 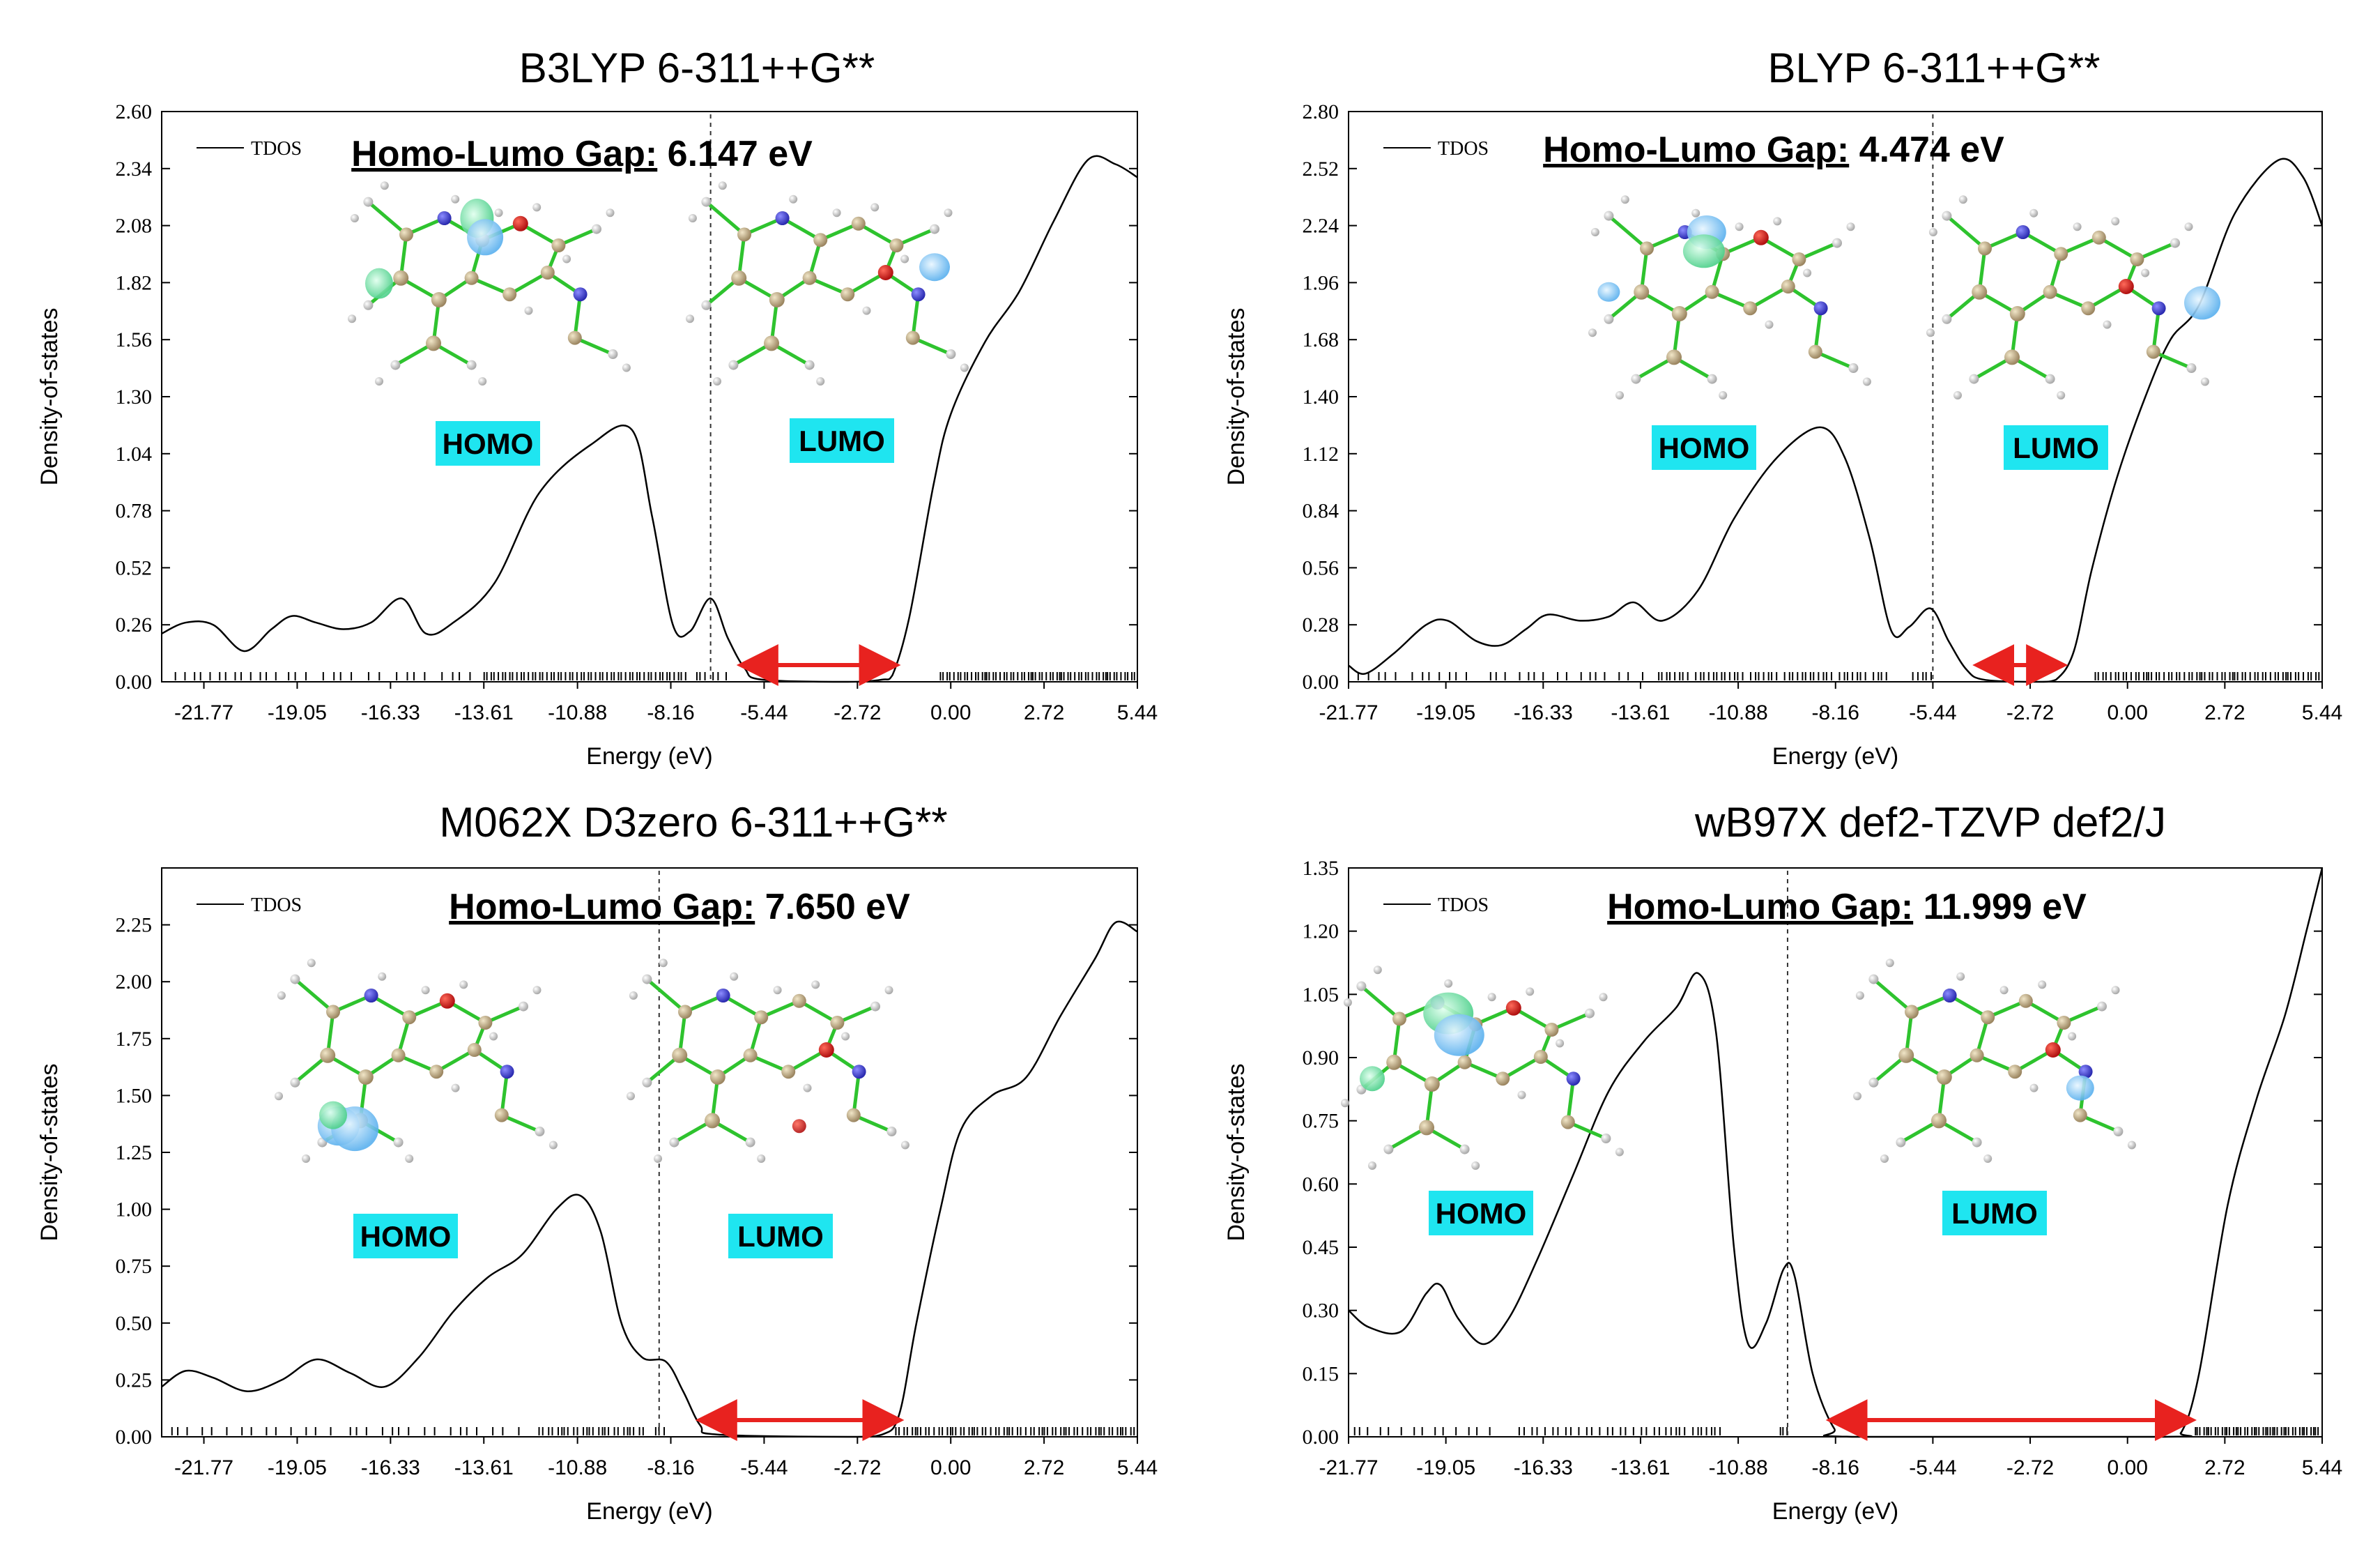 What do you see at coordinates (134, 624) in the screenshot?
I see `y-tick-label: 0.26` at bounding box center [134, 624].